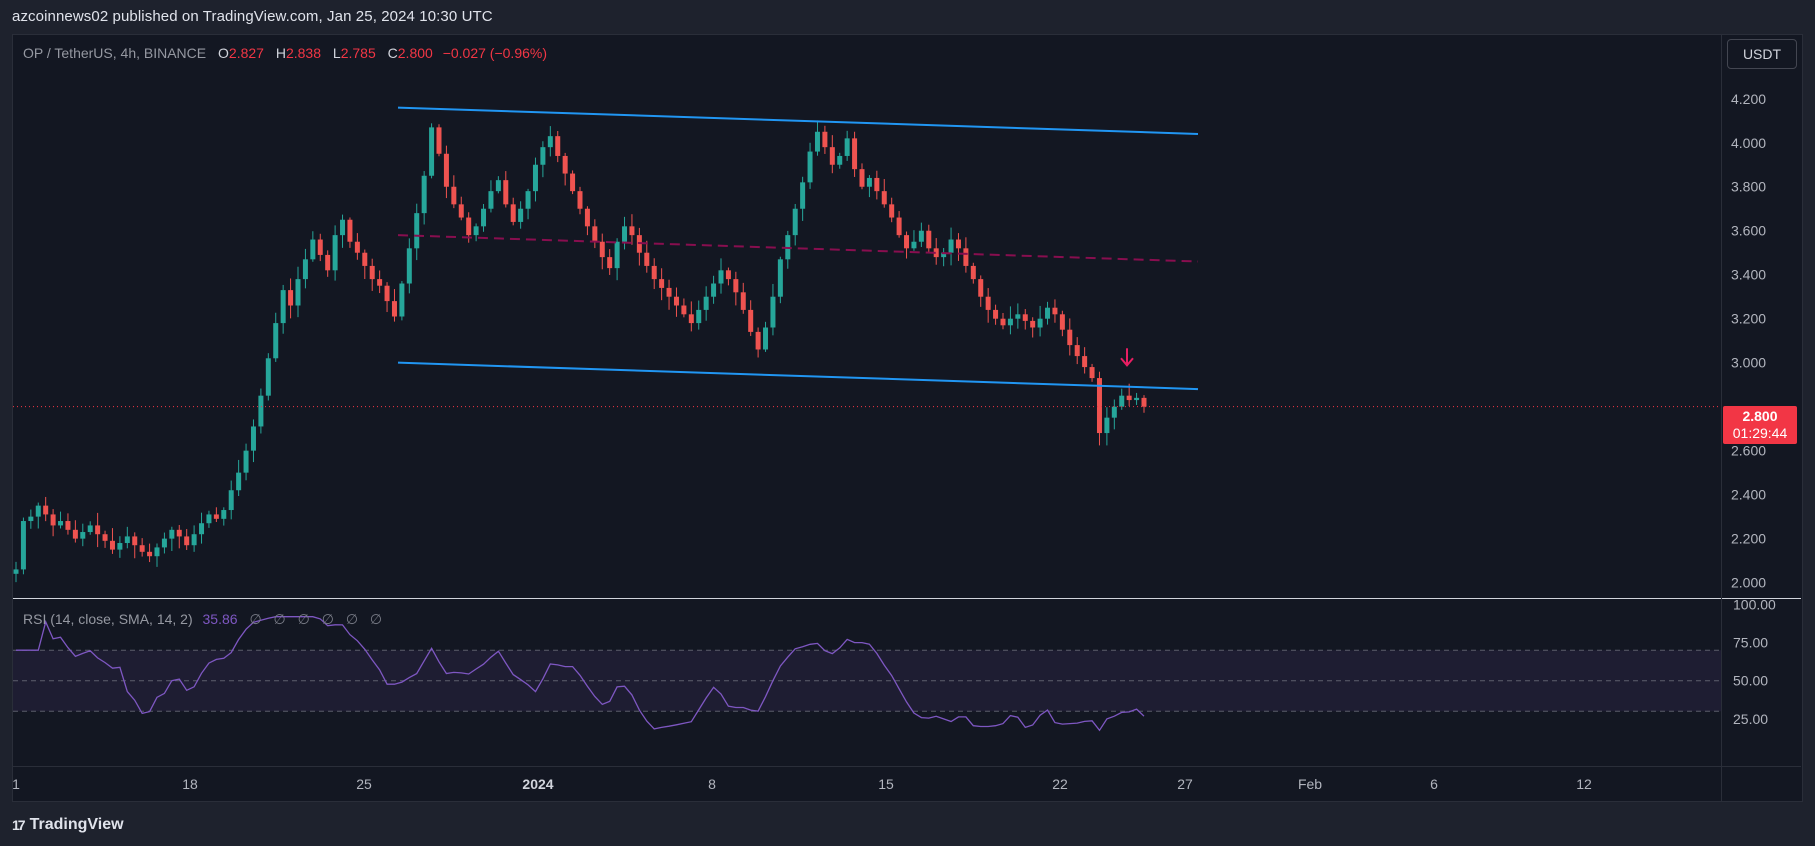 This screenshot has width=1815, height=846. Describe the element at coordinates (1750, 681) in the screenshot. I see `rsi-tick-label: 50.00` at that location.